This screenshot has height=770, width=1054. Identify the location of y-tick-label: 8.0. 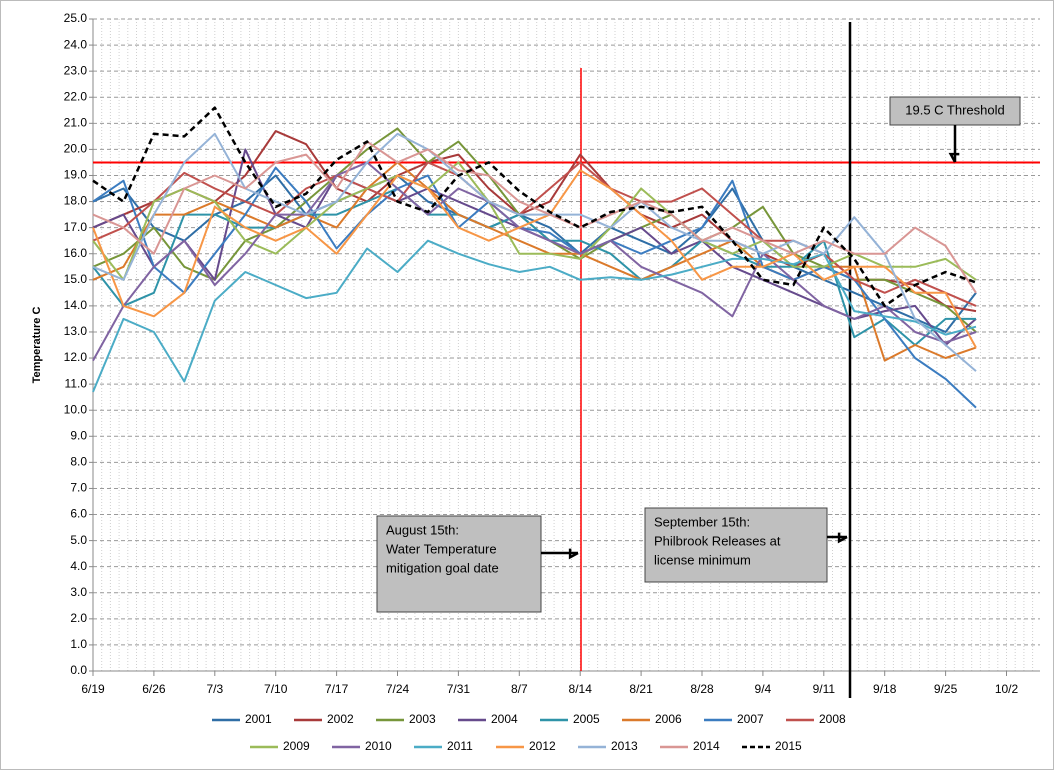
(78, 462).